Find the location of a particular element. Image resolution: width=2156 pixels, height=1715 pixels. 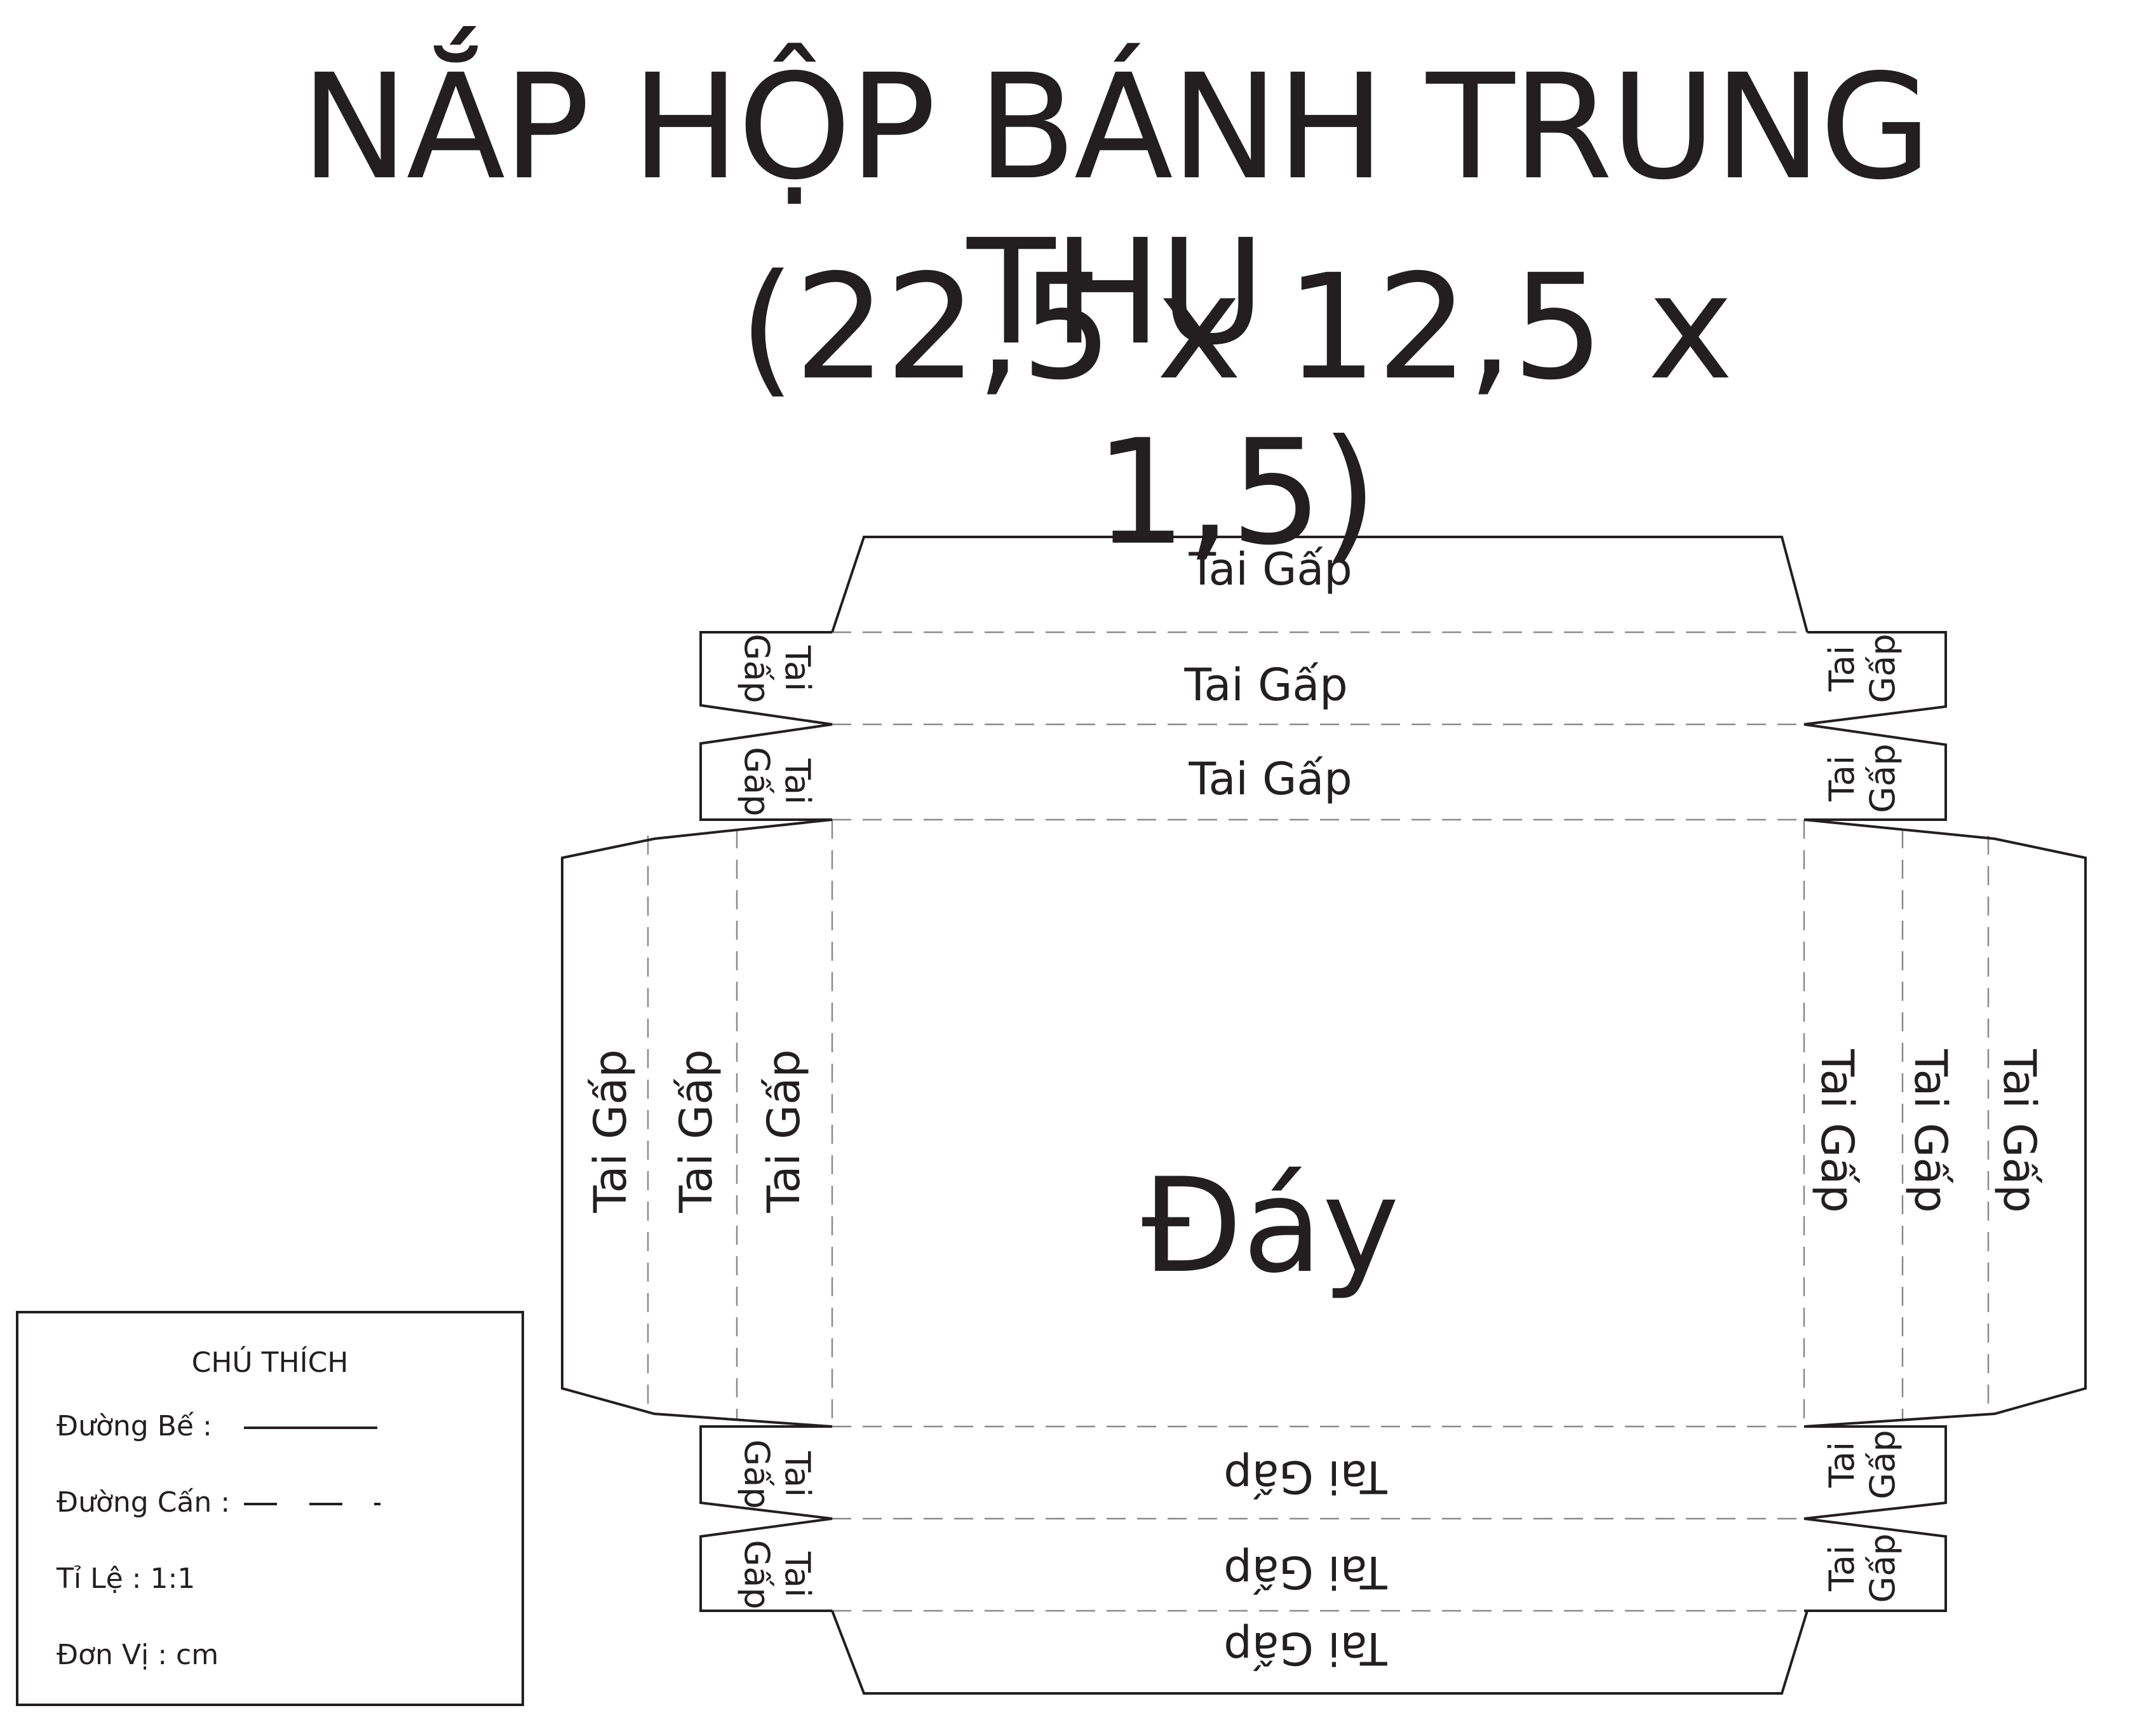

legend-scale: Tỉ Lệ : 1:1 is located at coordinates (126, 1579).